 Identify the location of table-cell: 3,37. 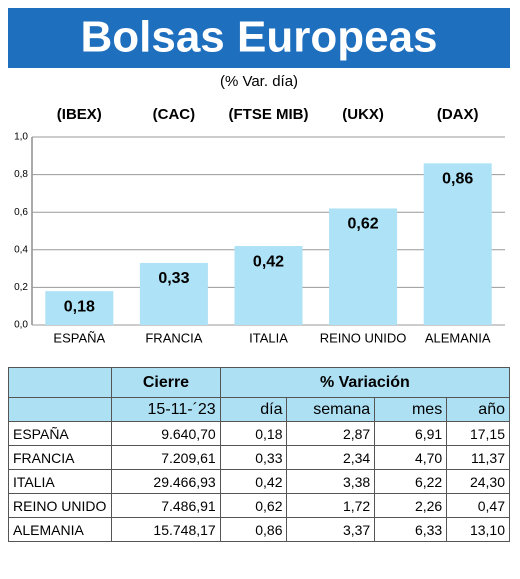
(331, 529).